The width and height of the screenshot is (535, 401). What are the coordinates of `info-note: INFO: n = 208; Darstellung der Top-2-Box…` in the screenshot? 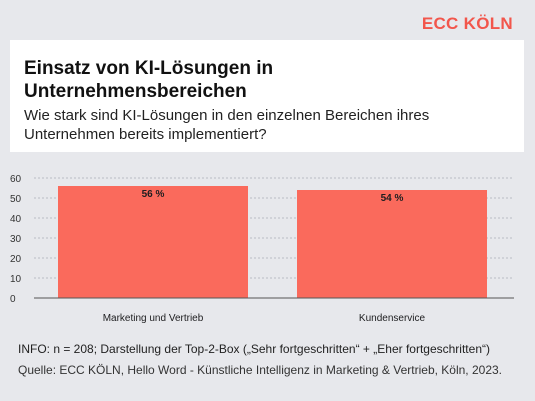 It's located at (254, 349).